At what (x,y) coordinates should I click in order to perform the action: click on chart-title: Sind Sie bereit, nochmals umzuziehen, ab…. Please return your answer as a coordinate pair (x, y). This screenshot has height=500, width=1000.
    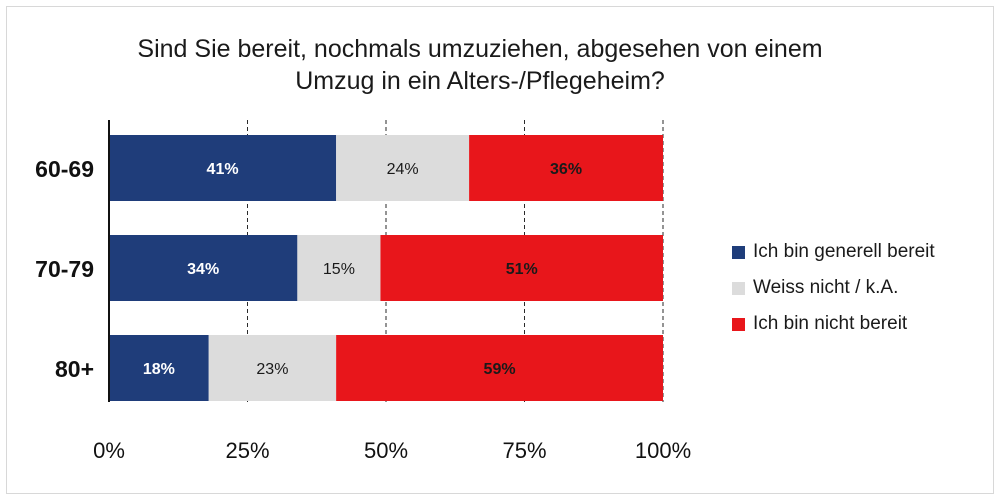
    Looking at the image, I should click on (480, 65).